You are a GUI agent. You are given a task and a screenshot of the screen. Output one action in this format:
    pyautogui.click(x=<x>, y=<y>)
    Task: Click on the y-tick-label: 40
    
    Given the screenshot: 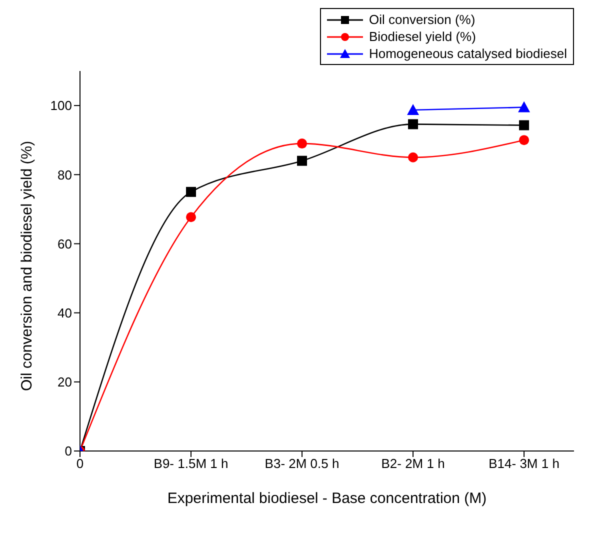 What is the action you would take?
    pyautogui.click(x=65, y=312)
    